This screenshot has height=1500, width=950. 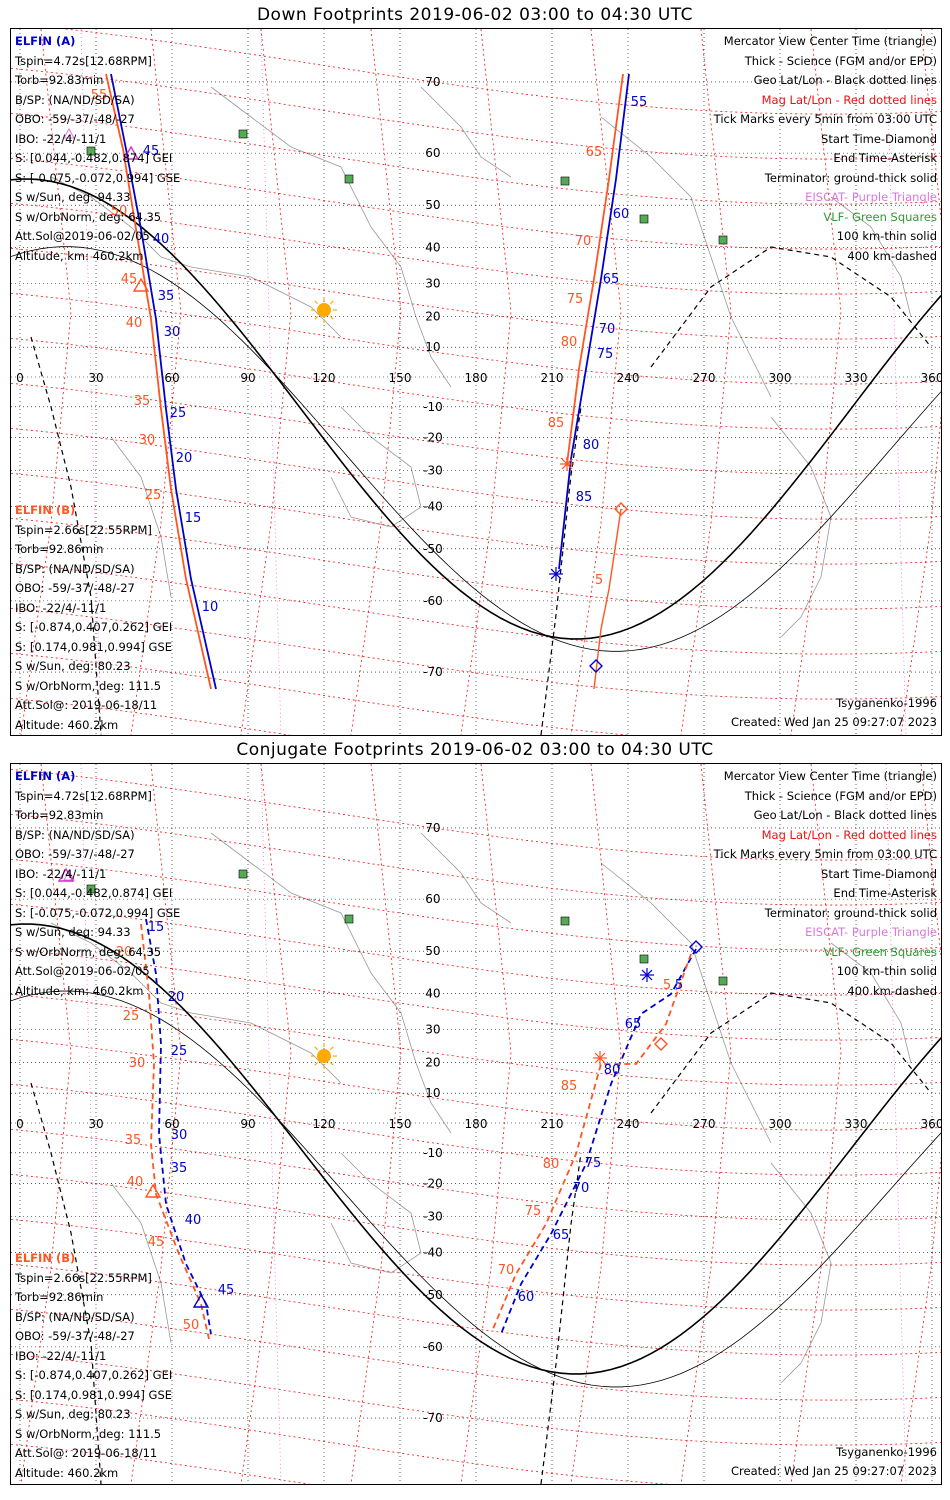 I want to click on lon-label: 60, so click(x=171, y=1124).